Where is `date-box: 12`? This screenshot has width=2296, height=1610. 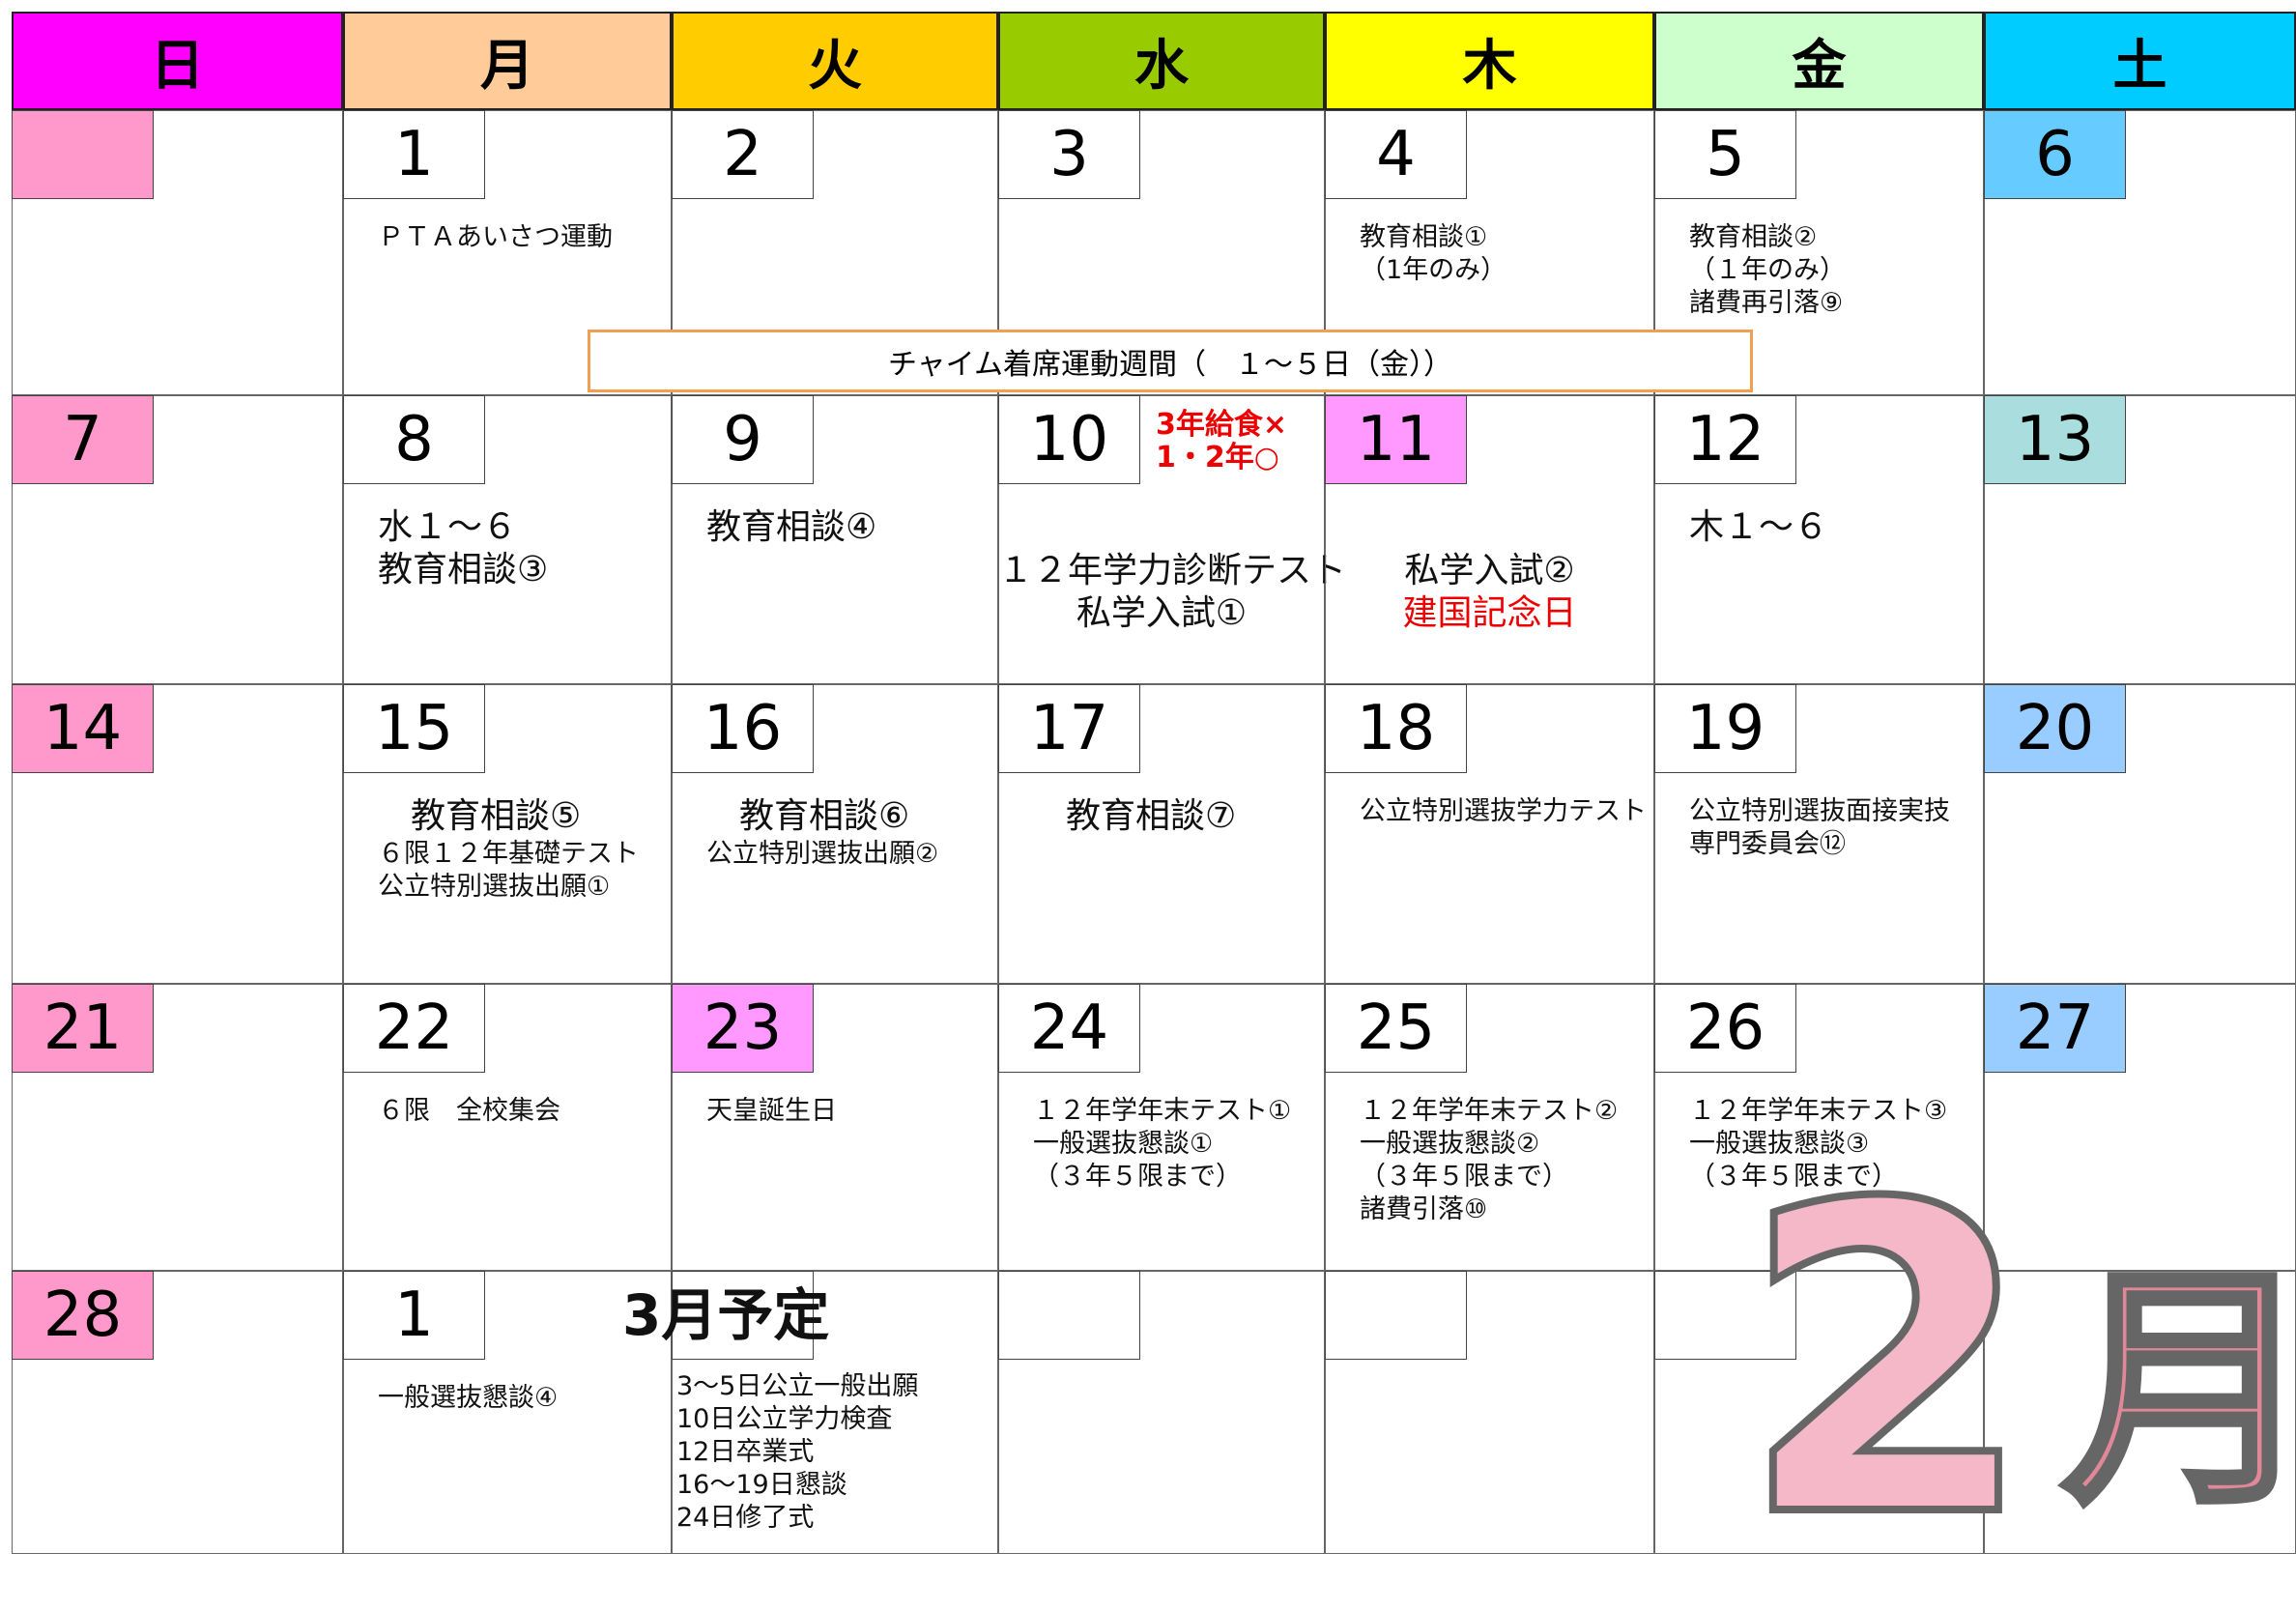
date-box: 12 is located at coordinates (1725, 439).